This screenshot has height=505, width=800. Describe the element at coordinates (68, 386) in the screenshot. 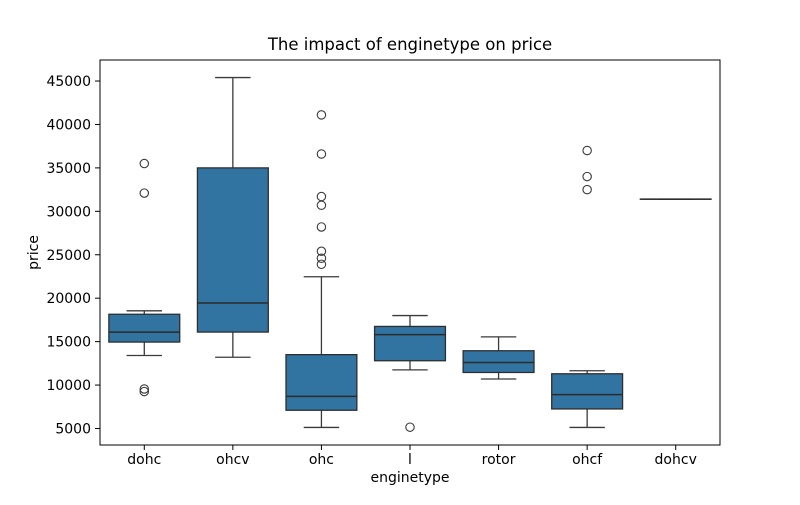

I see `y-tick-label: 10000` at that location.